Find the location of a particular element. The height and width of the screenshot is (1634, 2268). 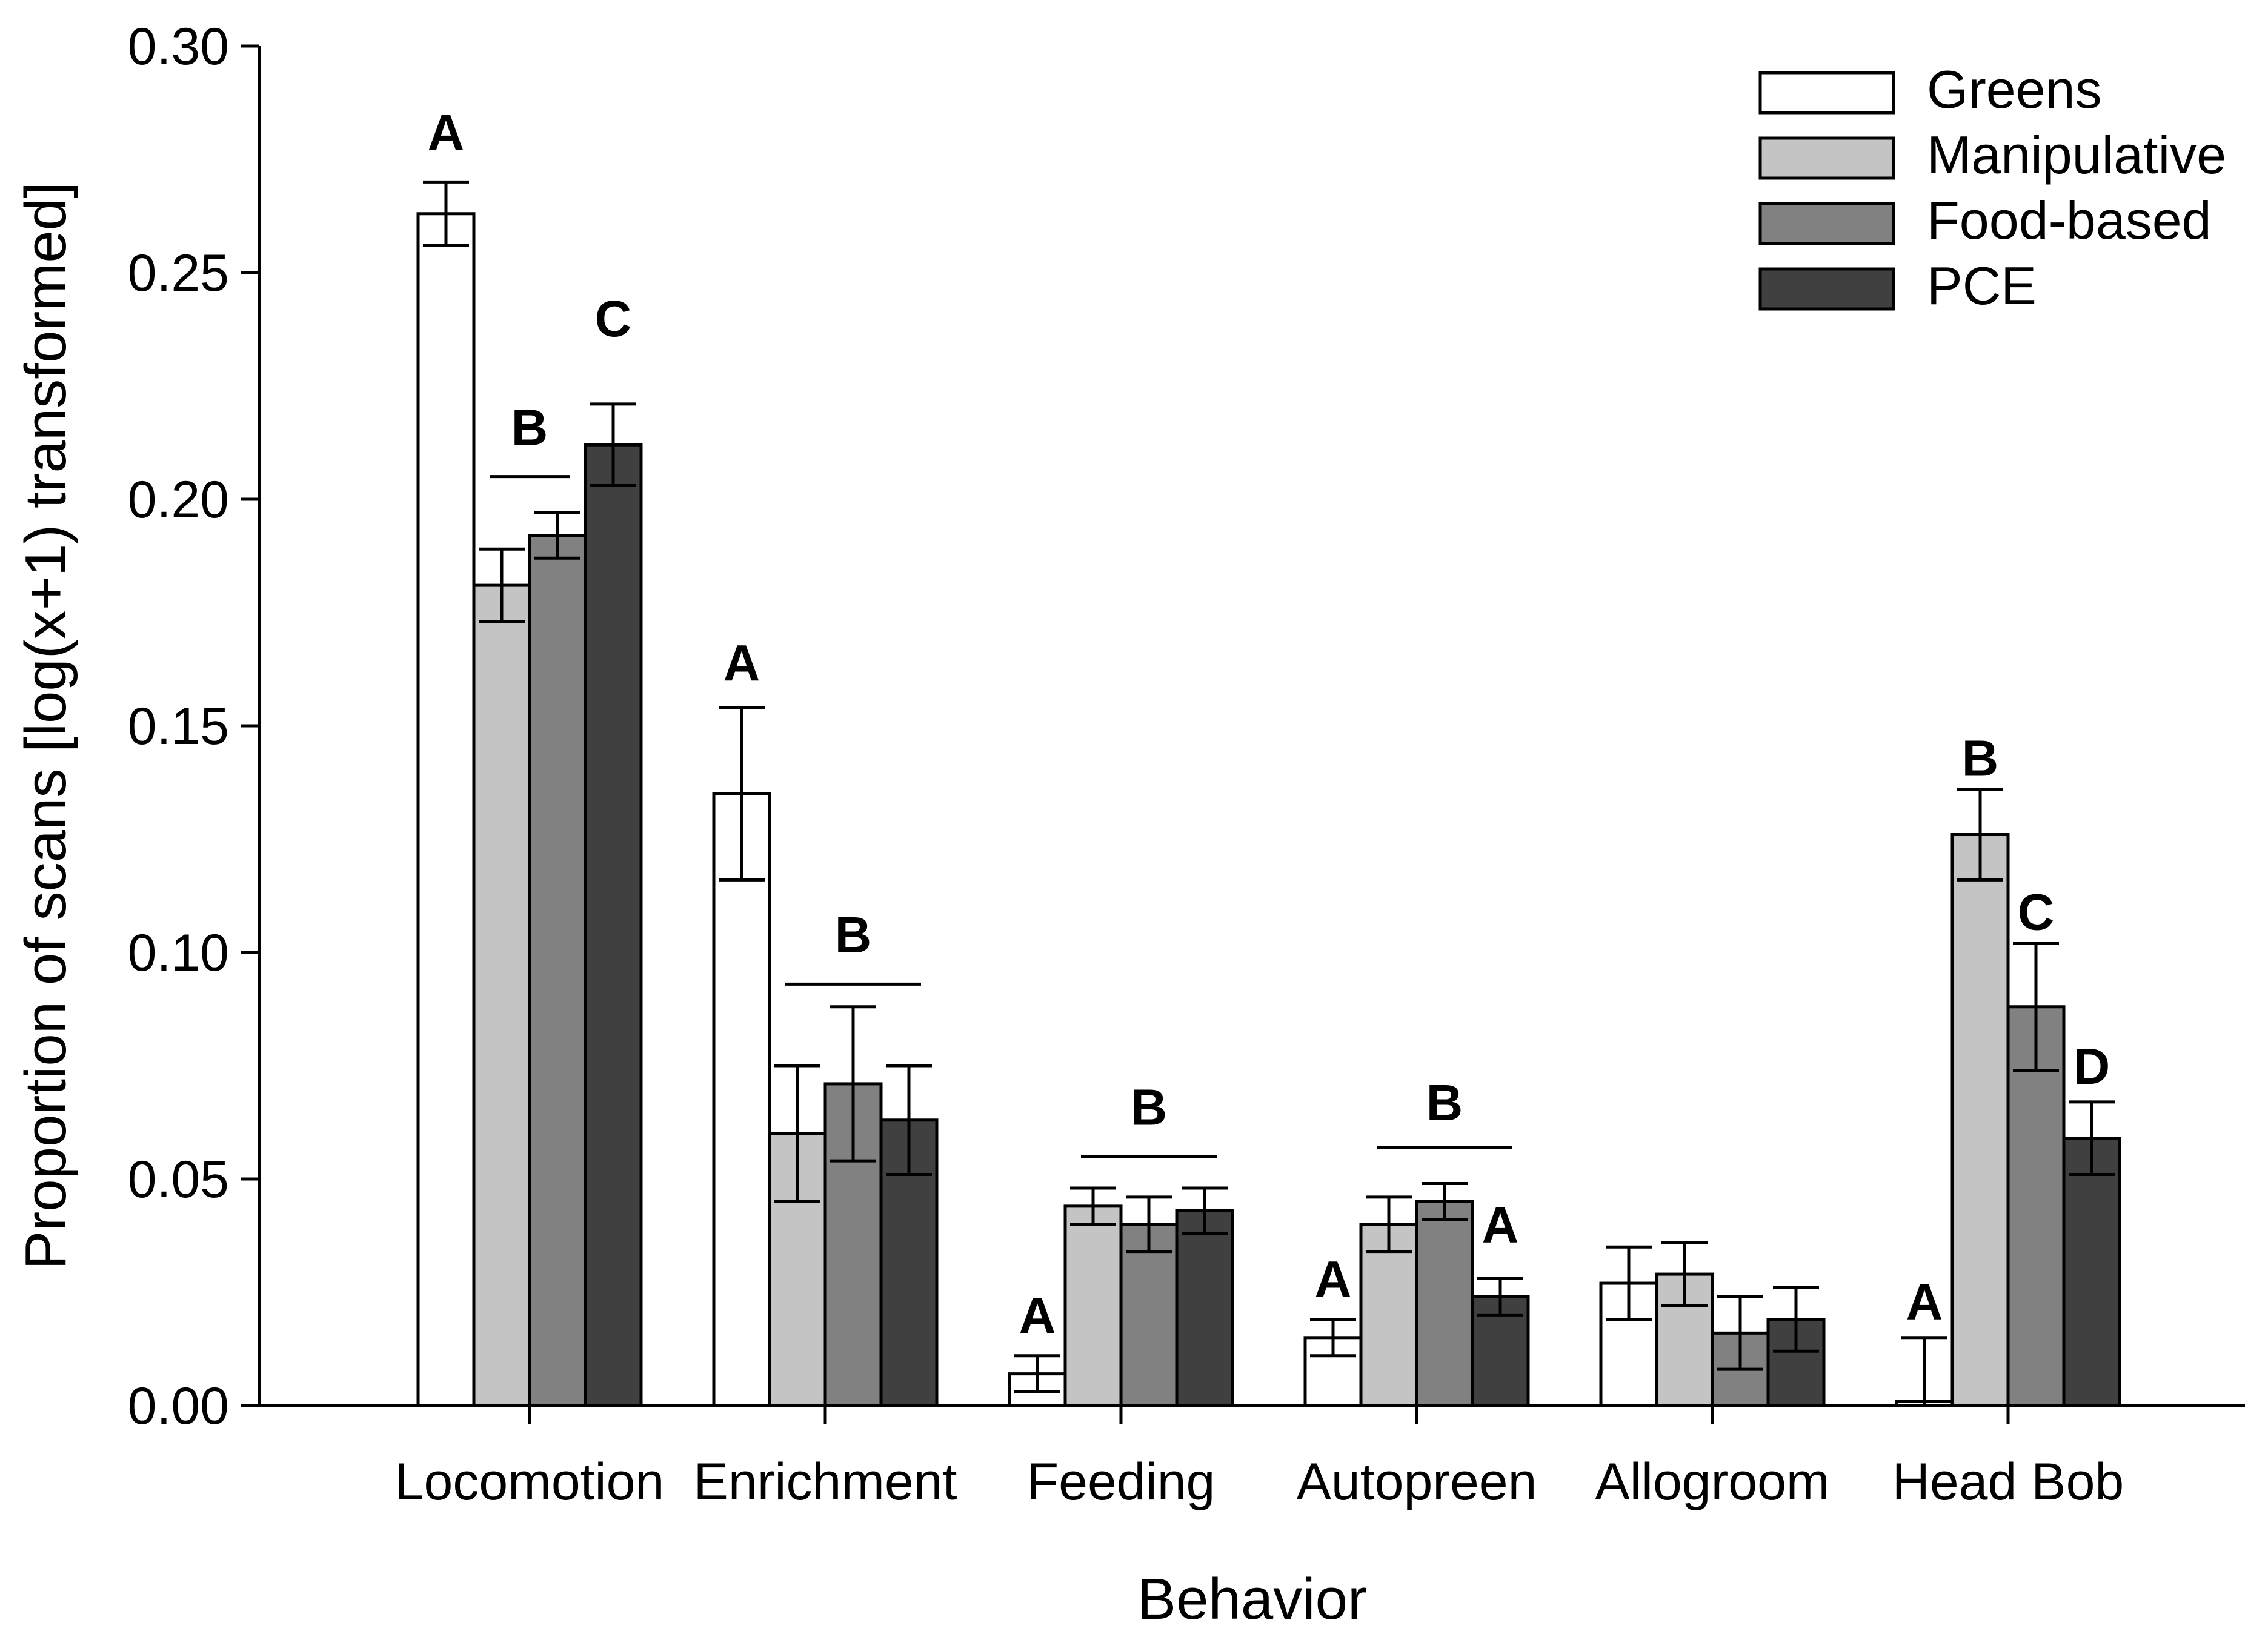

legend-label: Manipulative is located at coordinates (2076, 155).